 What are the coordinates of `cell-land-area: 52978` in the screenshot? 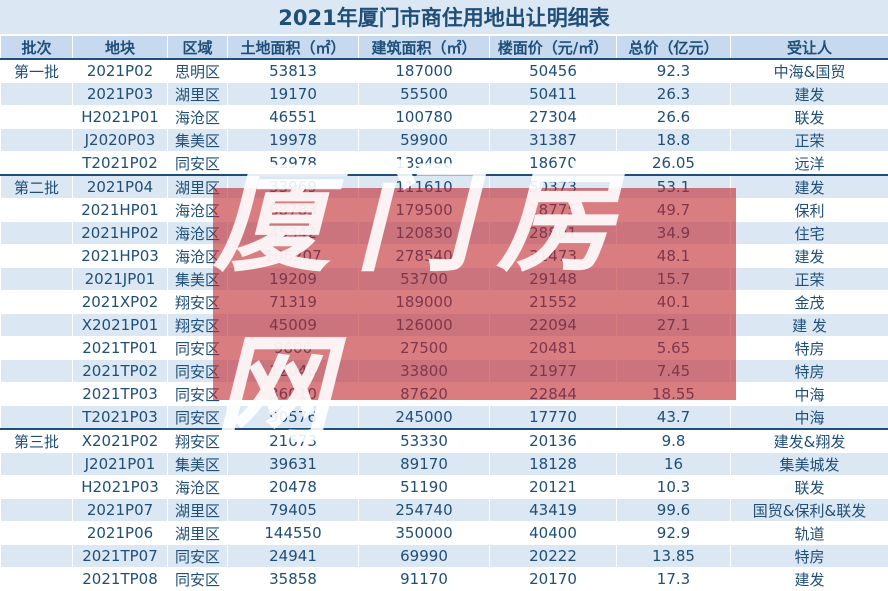 It's located at (293, 164).